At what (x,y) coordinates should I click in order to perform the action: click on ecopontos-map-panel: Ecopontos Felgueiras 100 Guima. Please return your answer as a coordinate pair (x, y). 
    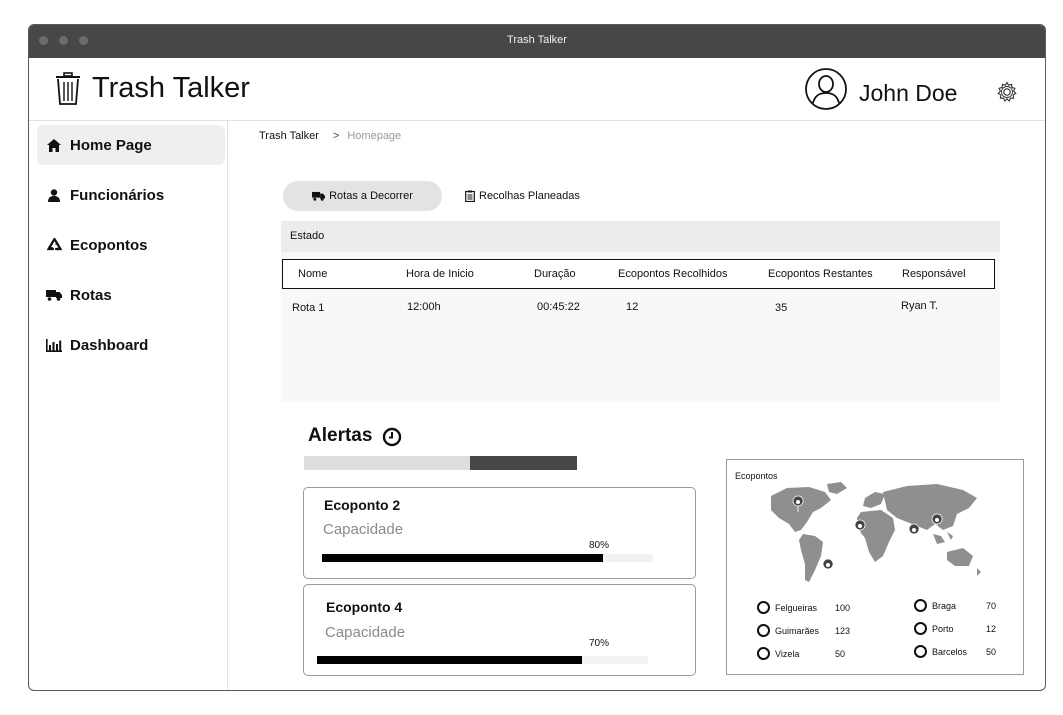
    Looking at the image, I should click on (875, 567).